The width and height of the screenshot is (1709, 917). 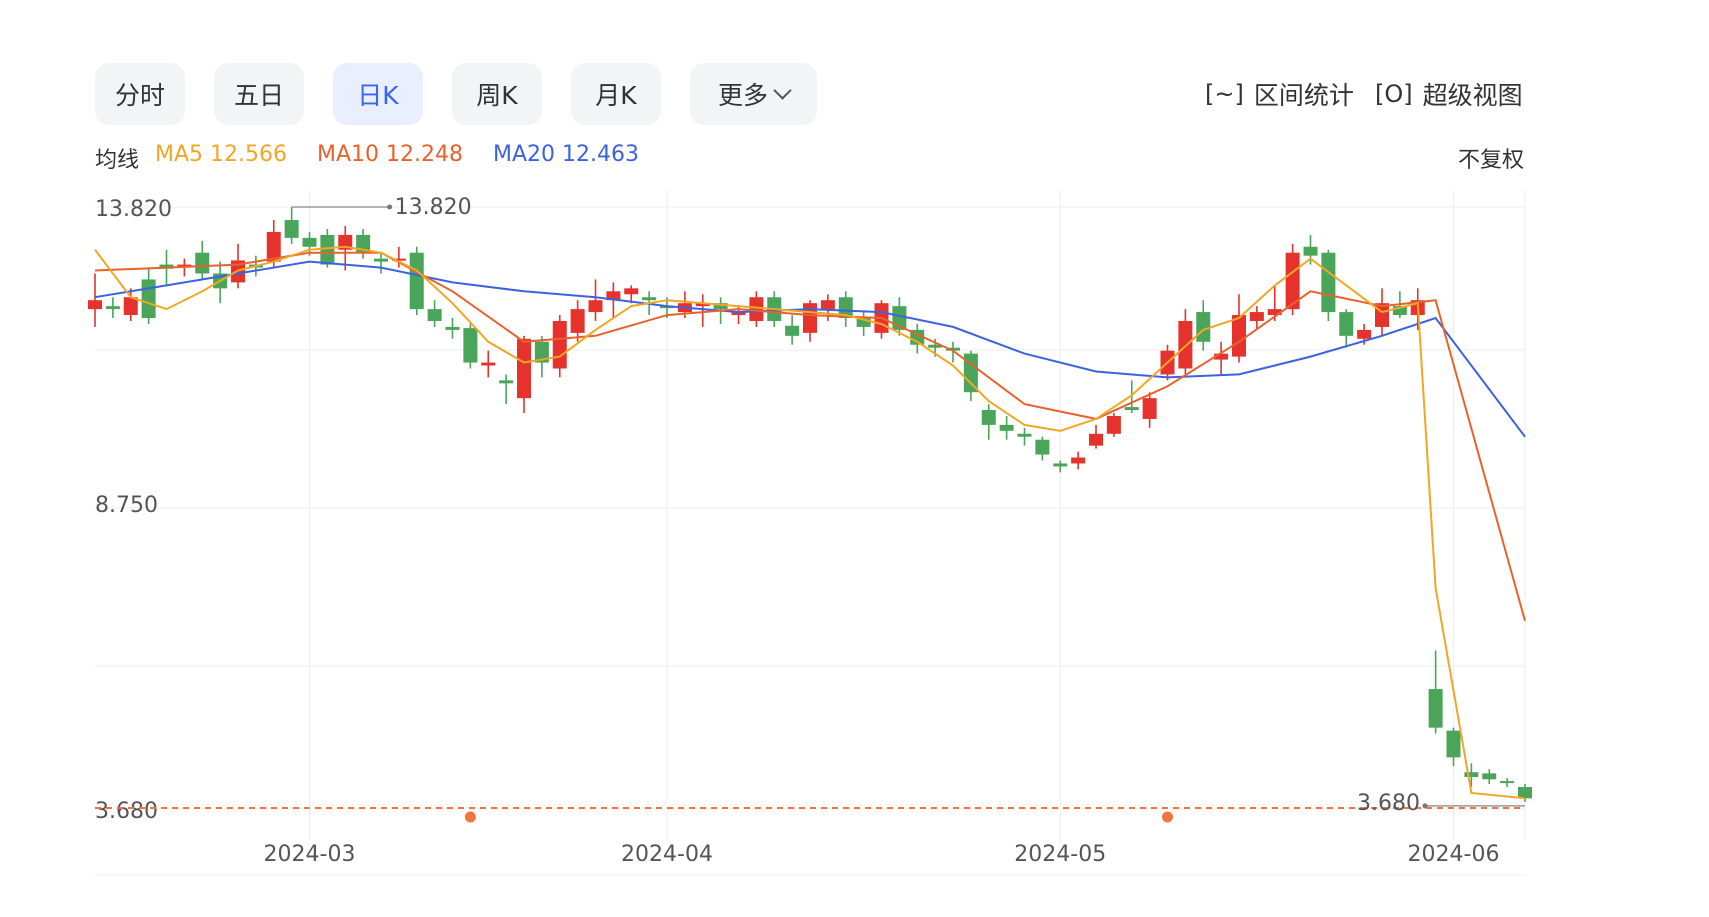 I want to click on tab-daily-k: 日K, so click(x=378, y=94).